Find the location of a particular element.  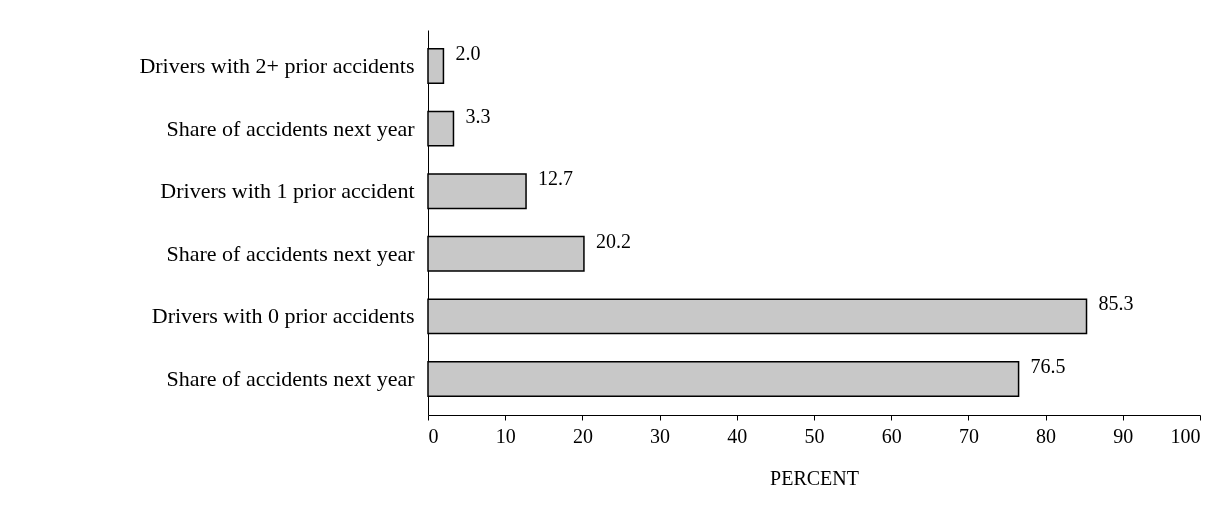

x-tick-label: 0 is located at coordinates (433, 435).